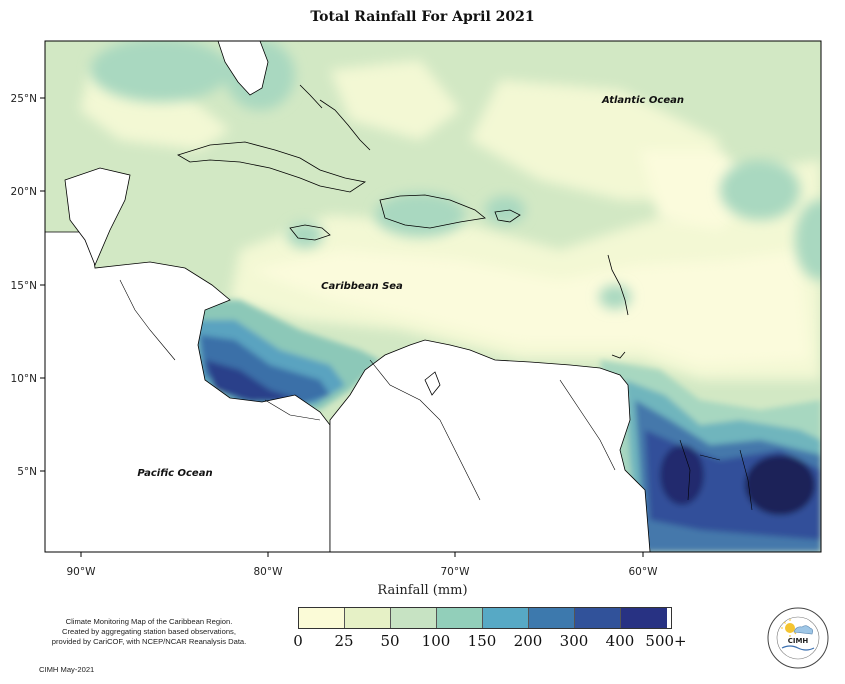  I want to click on legend-swatches, so click(485, 618).